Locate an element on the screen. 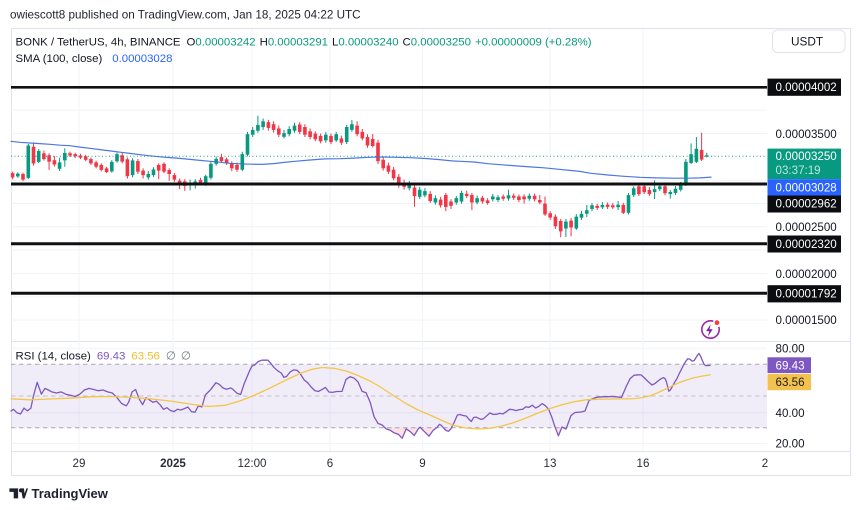  svg-text: TradingView is located at coordinates (70, 493).